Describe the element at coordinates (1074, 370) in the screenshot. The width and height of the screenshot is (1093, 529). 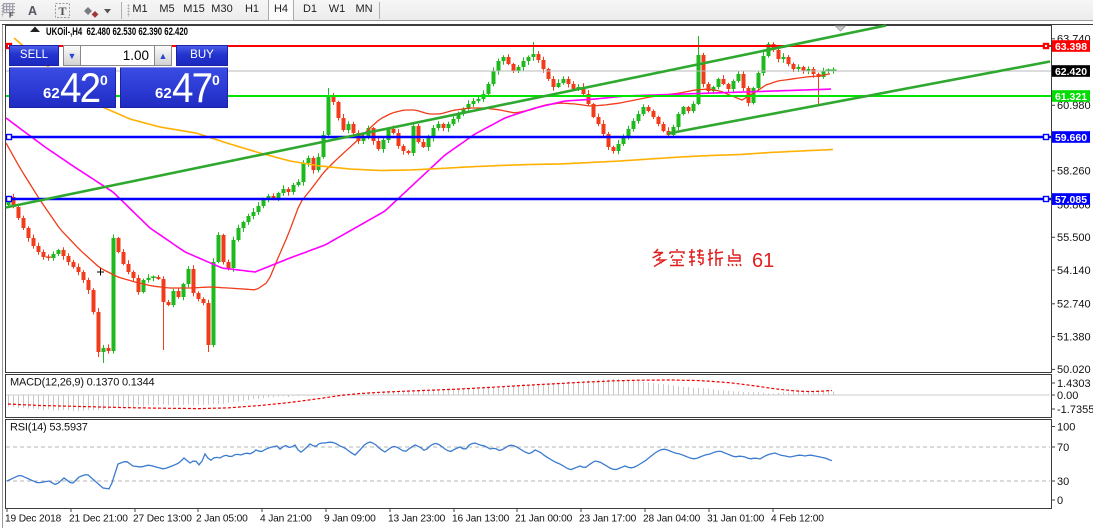
I see `svg-text: 50.020` at that location.